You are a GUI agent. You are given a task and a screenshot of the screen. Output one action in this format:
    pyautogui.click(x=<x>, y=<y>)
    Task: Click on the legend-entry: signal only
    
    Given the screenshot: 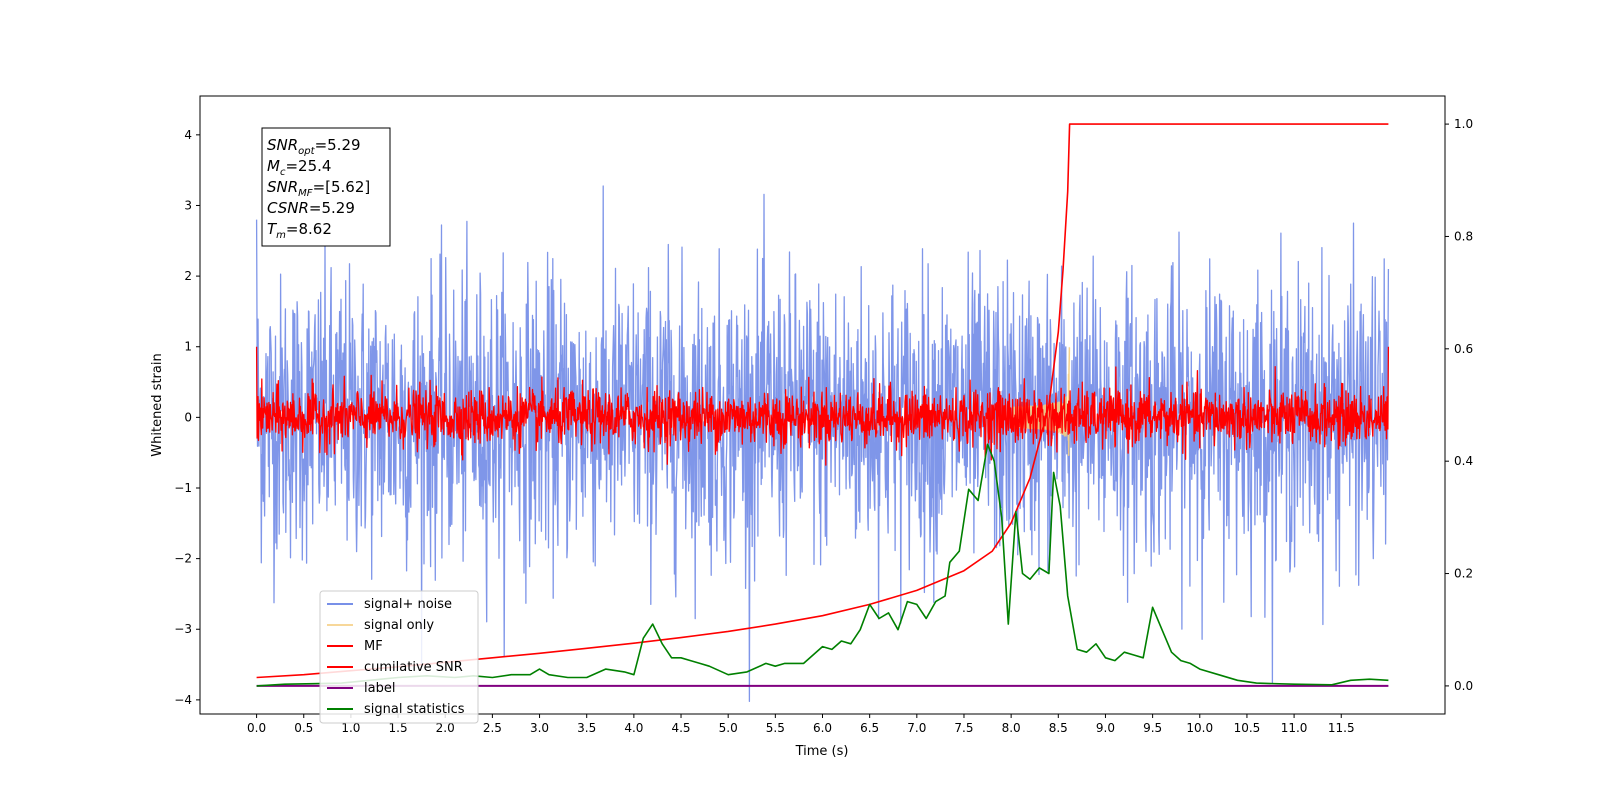 What is the action you would take?
    pyautogui.click(x=399, y=625)
    